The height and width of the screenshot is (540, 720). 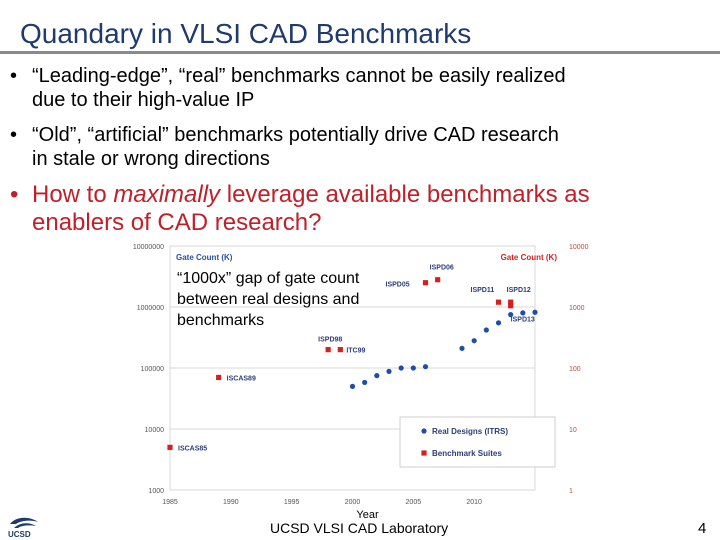 What do you see at coordinates (470, 431) in the screenshot?
I see `legend-real-label: Real Designs (ITRS)` at bounding box center [470, 431].